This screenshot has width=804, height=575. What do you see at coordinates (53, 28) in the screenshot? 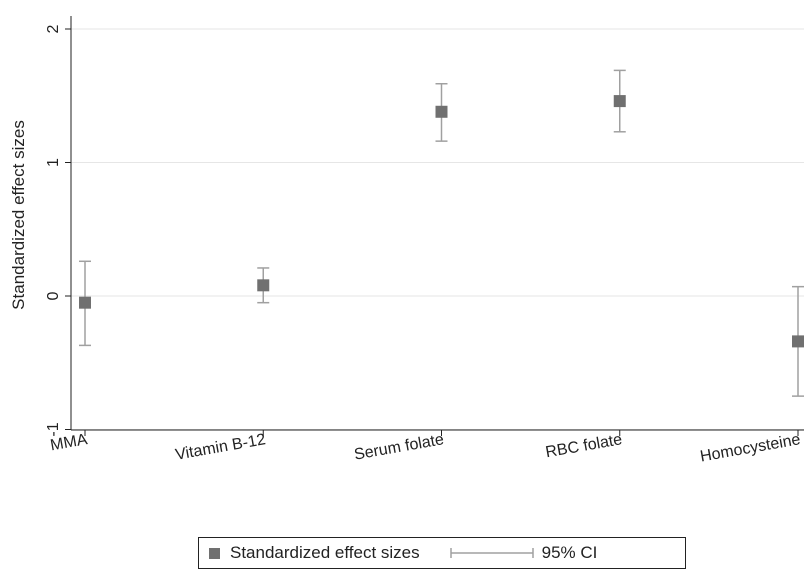
I see `y-tick-label: 2` at bounding box center [53, 28].